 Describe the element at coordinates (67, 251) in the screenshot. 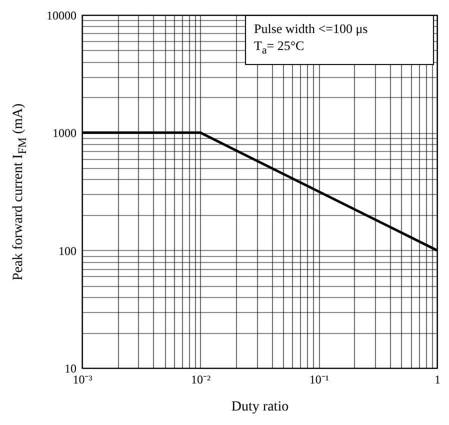

I see `y-tick-label: 100` at that location.